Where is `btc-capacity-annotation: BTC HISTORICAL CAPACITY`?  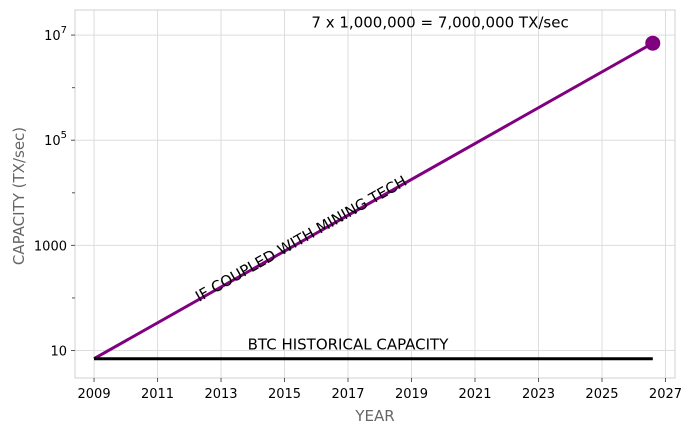 btc-capacity-annotation: BTC HISTORICAL CAPACITY is located at coordinates (349, 344).